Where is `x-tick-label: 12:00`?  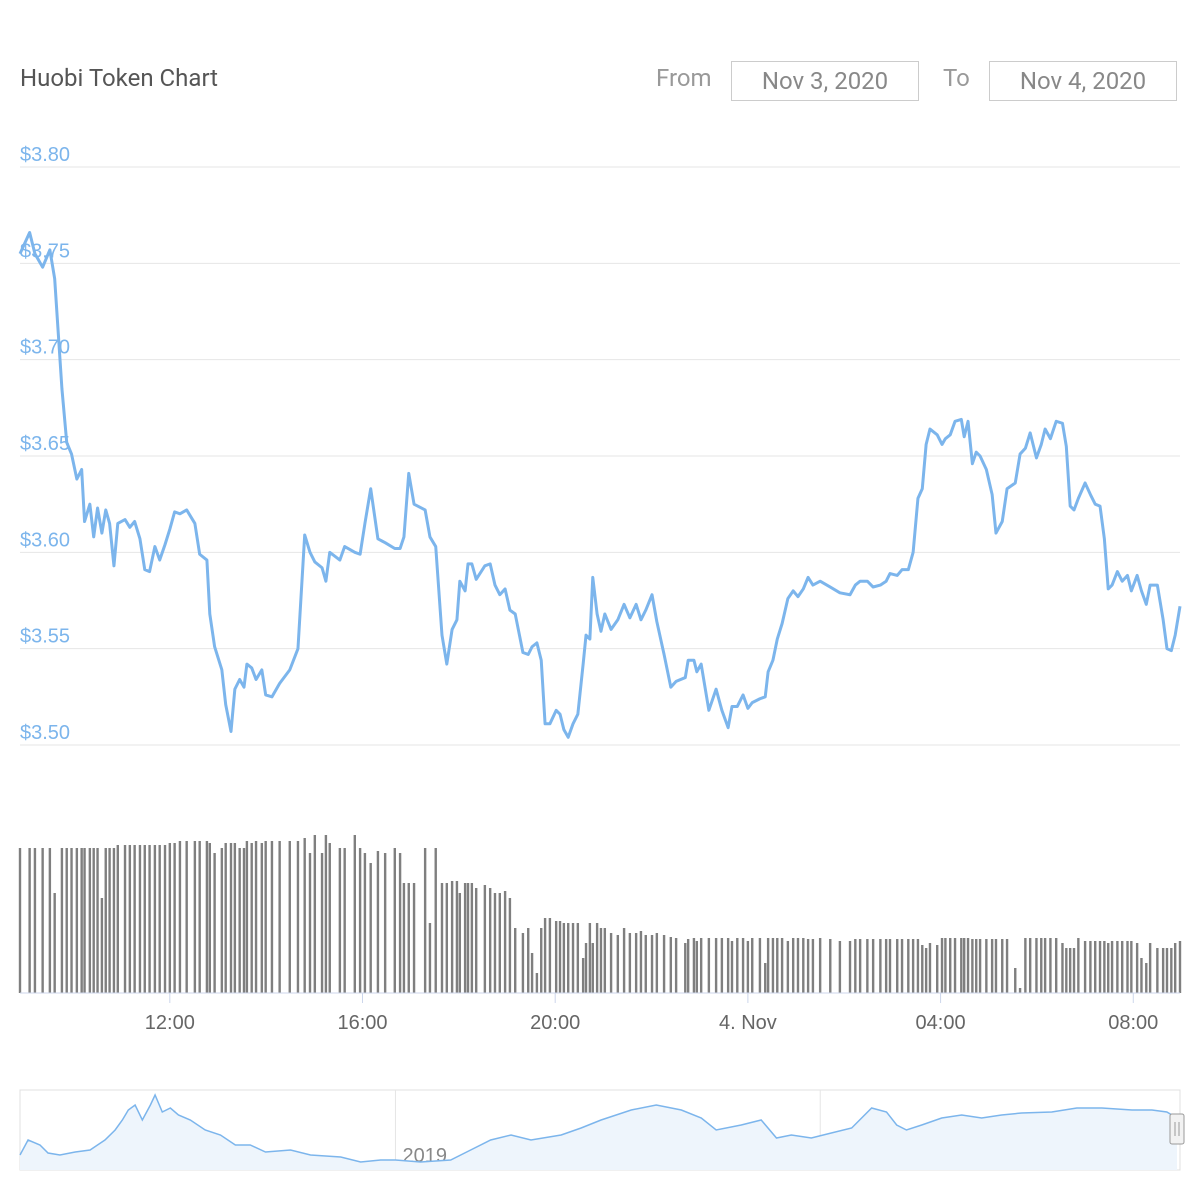
x-tick-label: 12:00 is located at coordinates (170, 1023).